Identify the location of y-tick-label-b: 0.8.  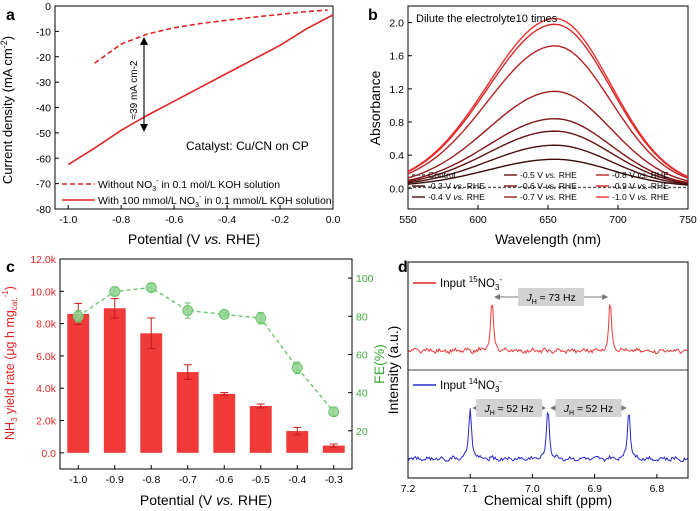
(396, 123).